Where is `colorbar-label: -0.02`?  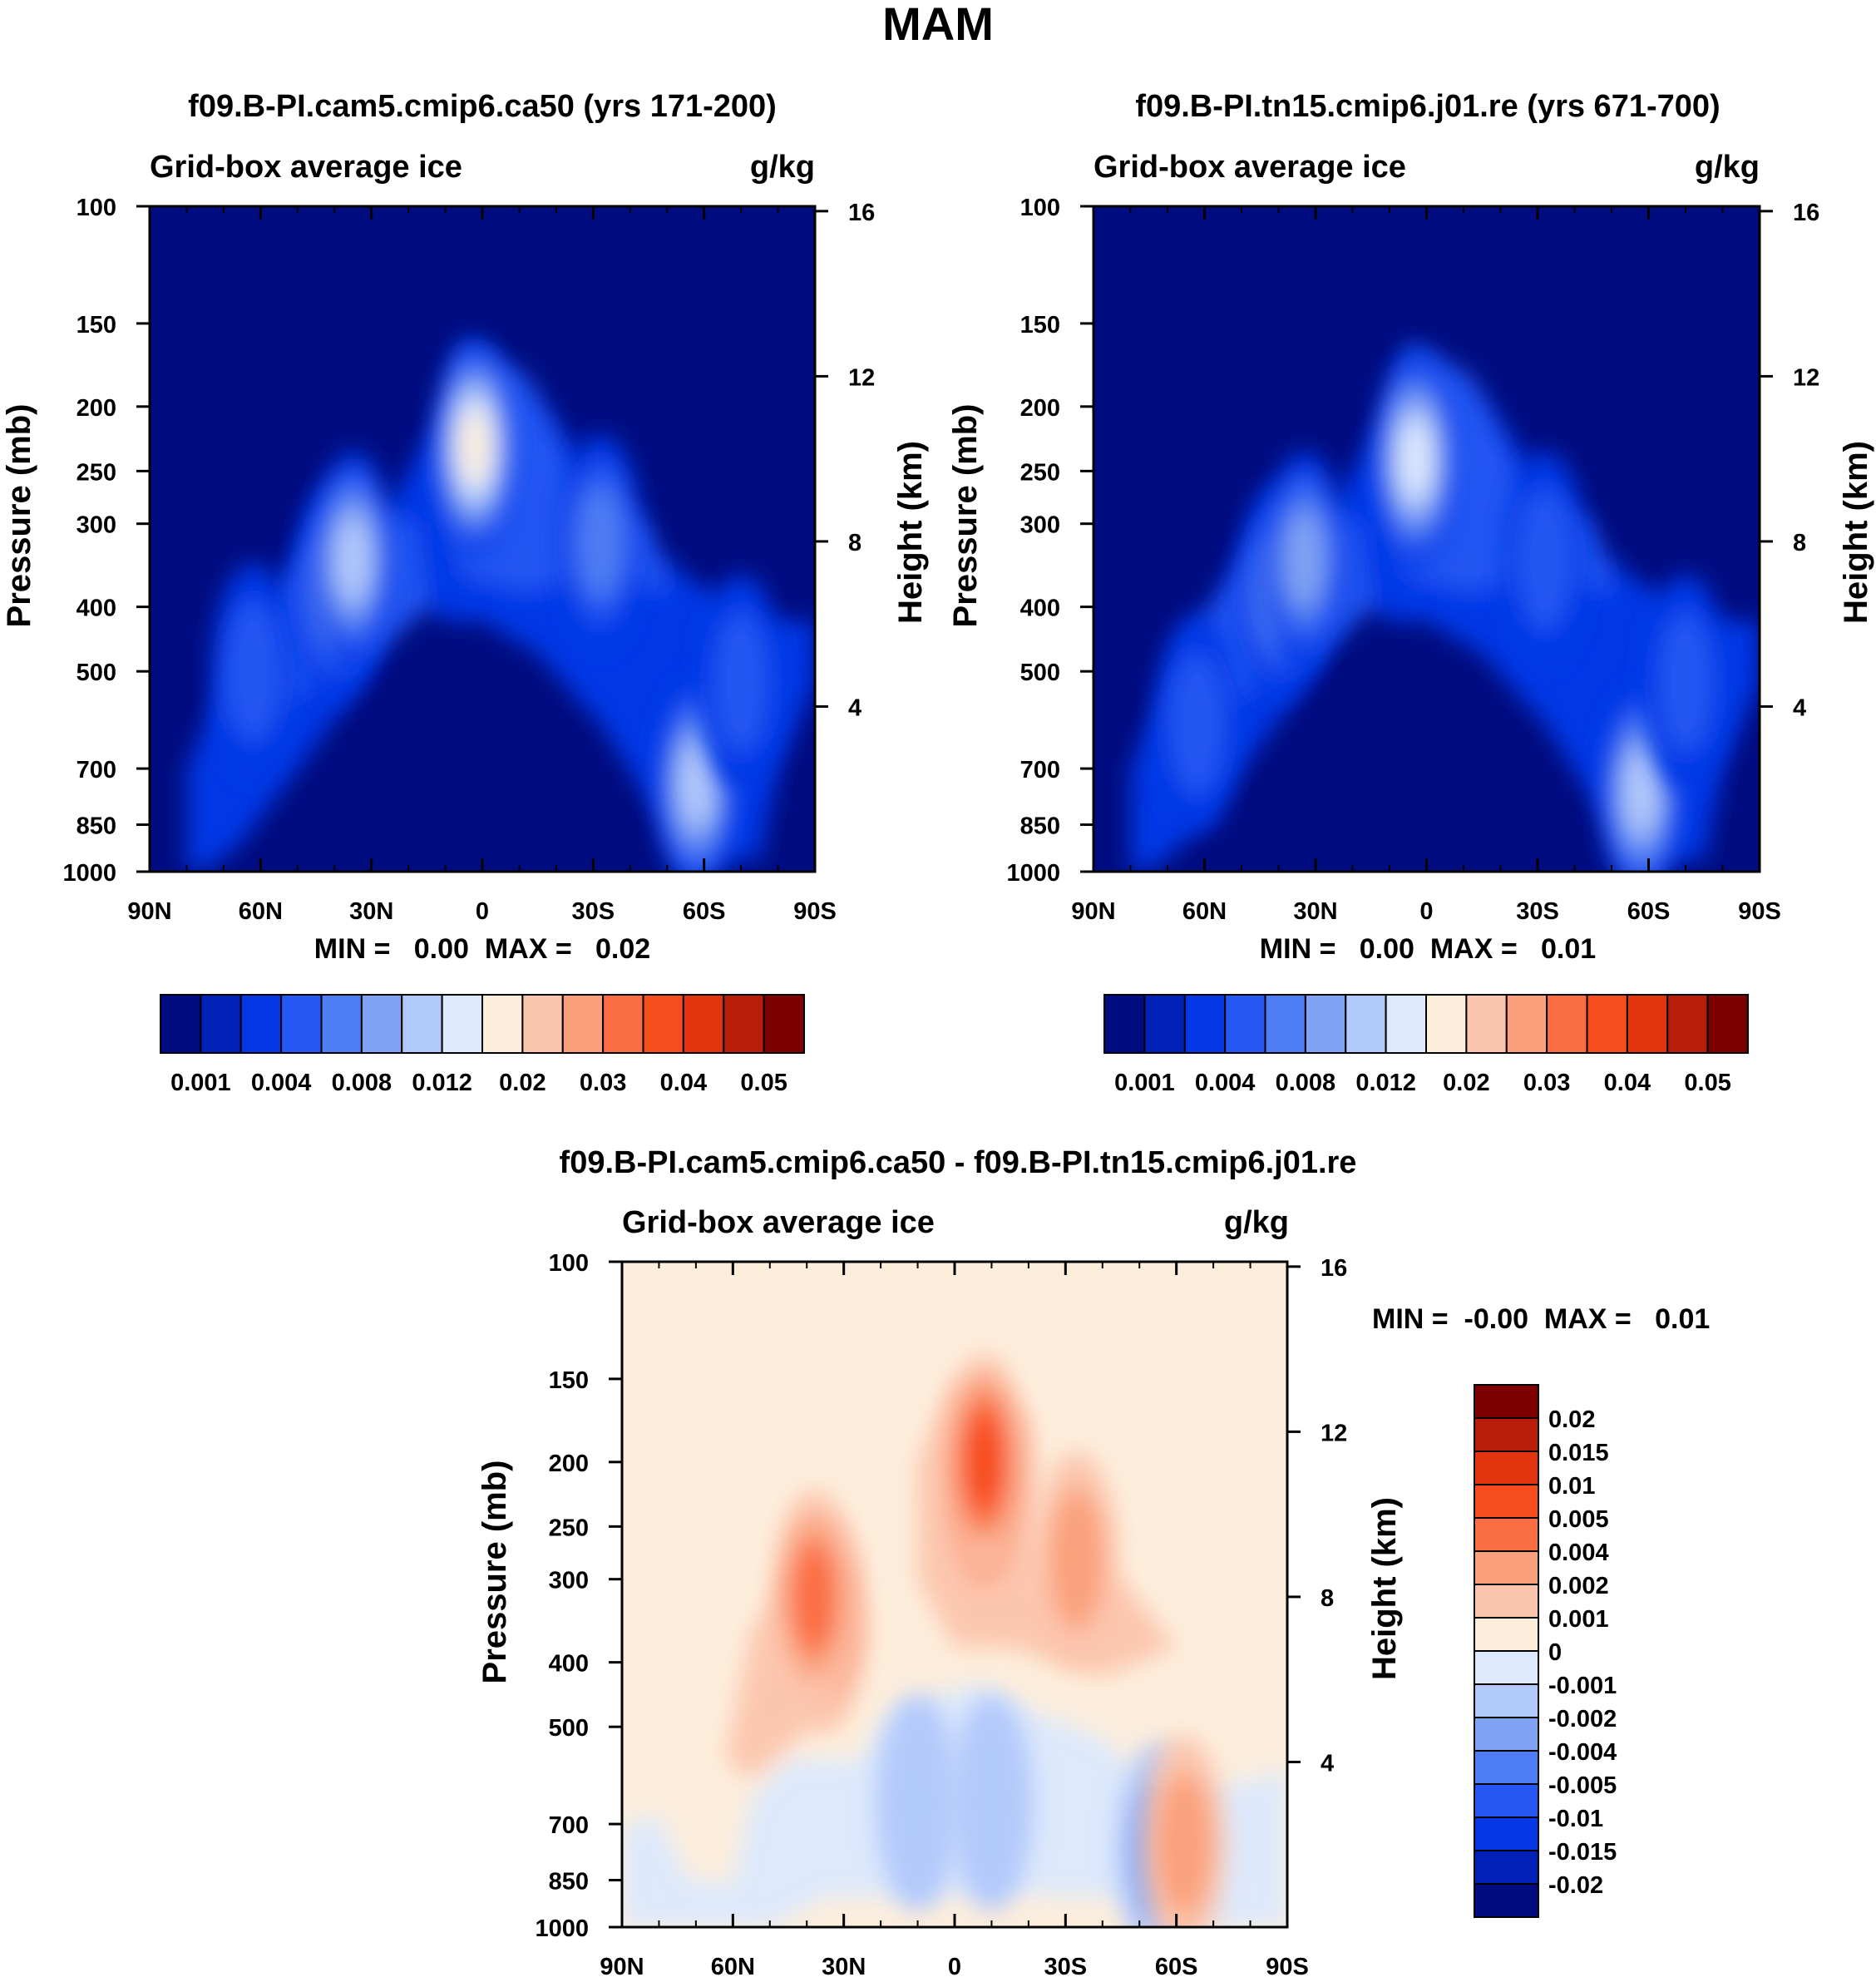 colorbar-label: -0.02 is located at coordinates (1575, 1885).